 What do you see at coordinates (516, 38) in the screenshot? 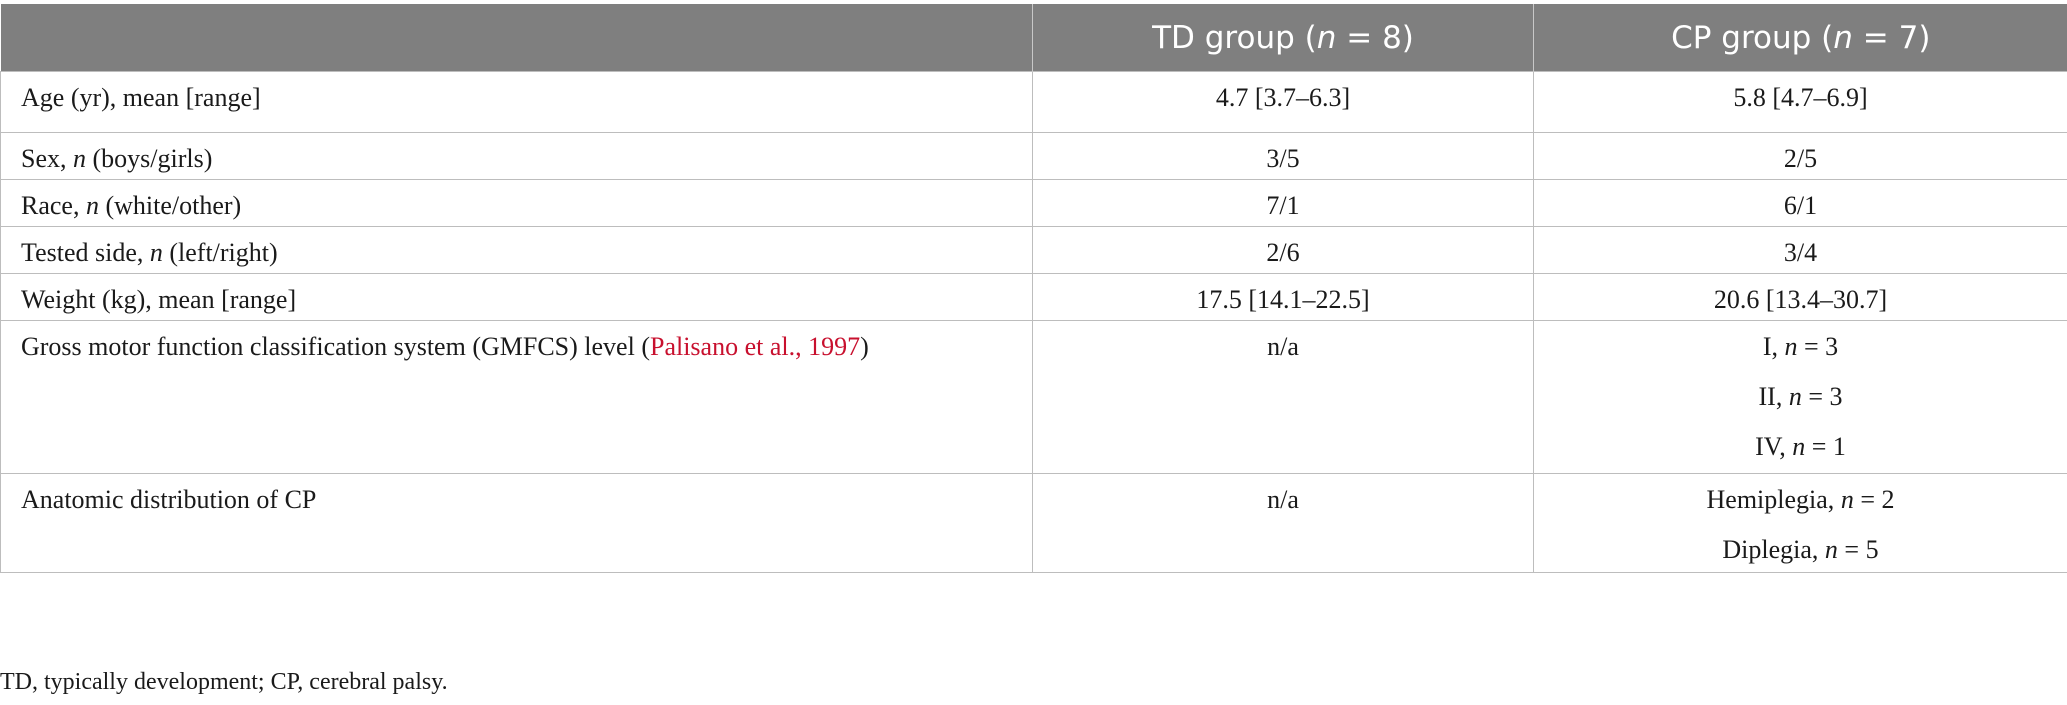
I see `header-empty-cell` at bounding box center [516, 38].